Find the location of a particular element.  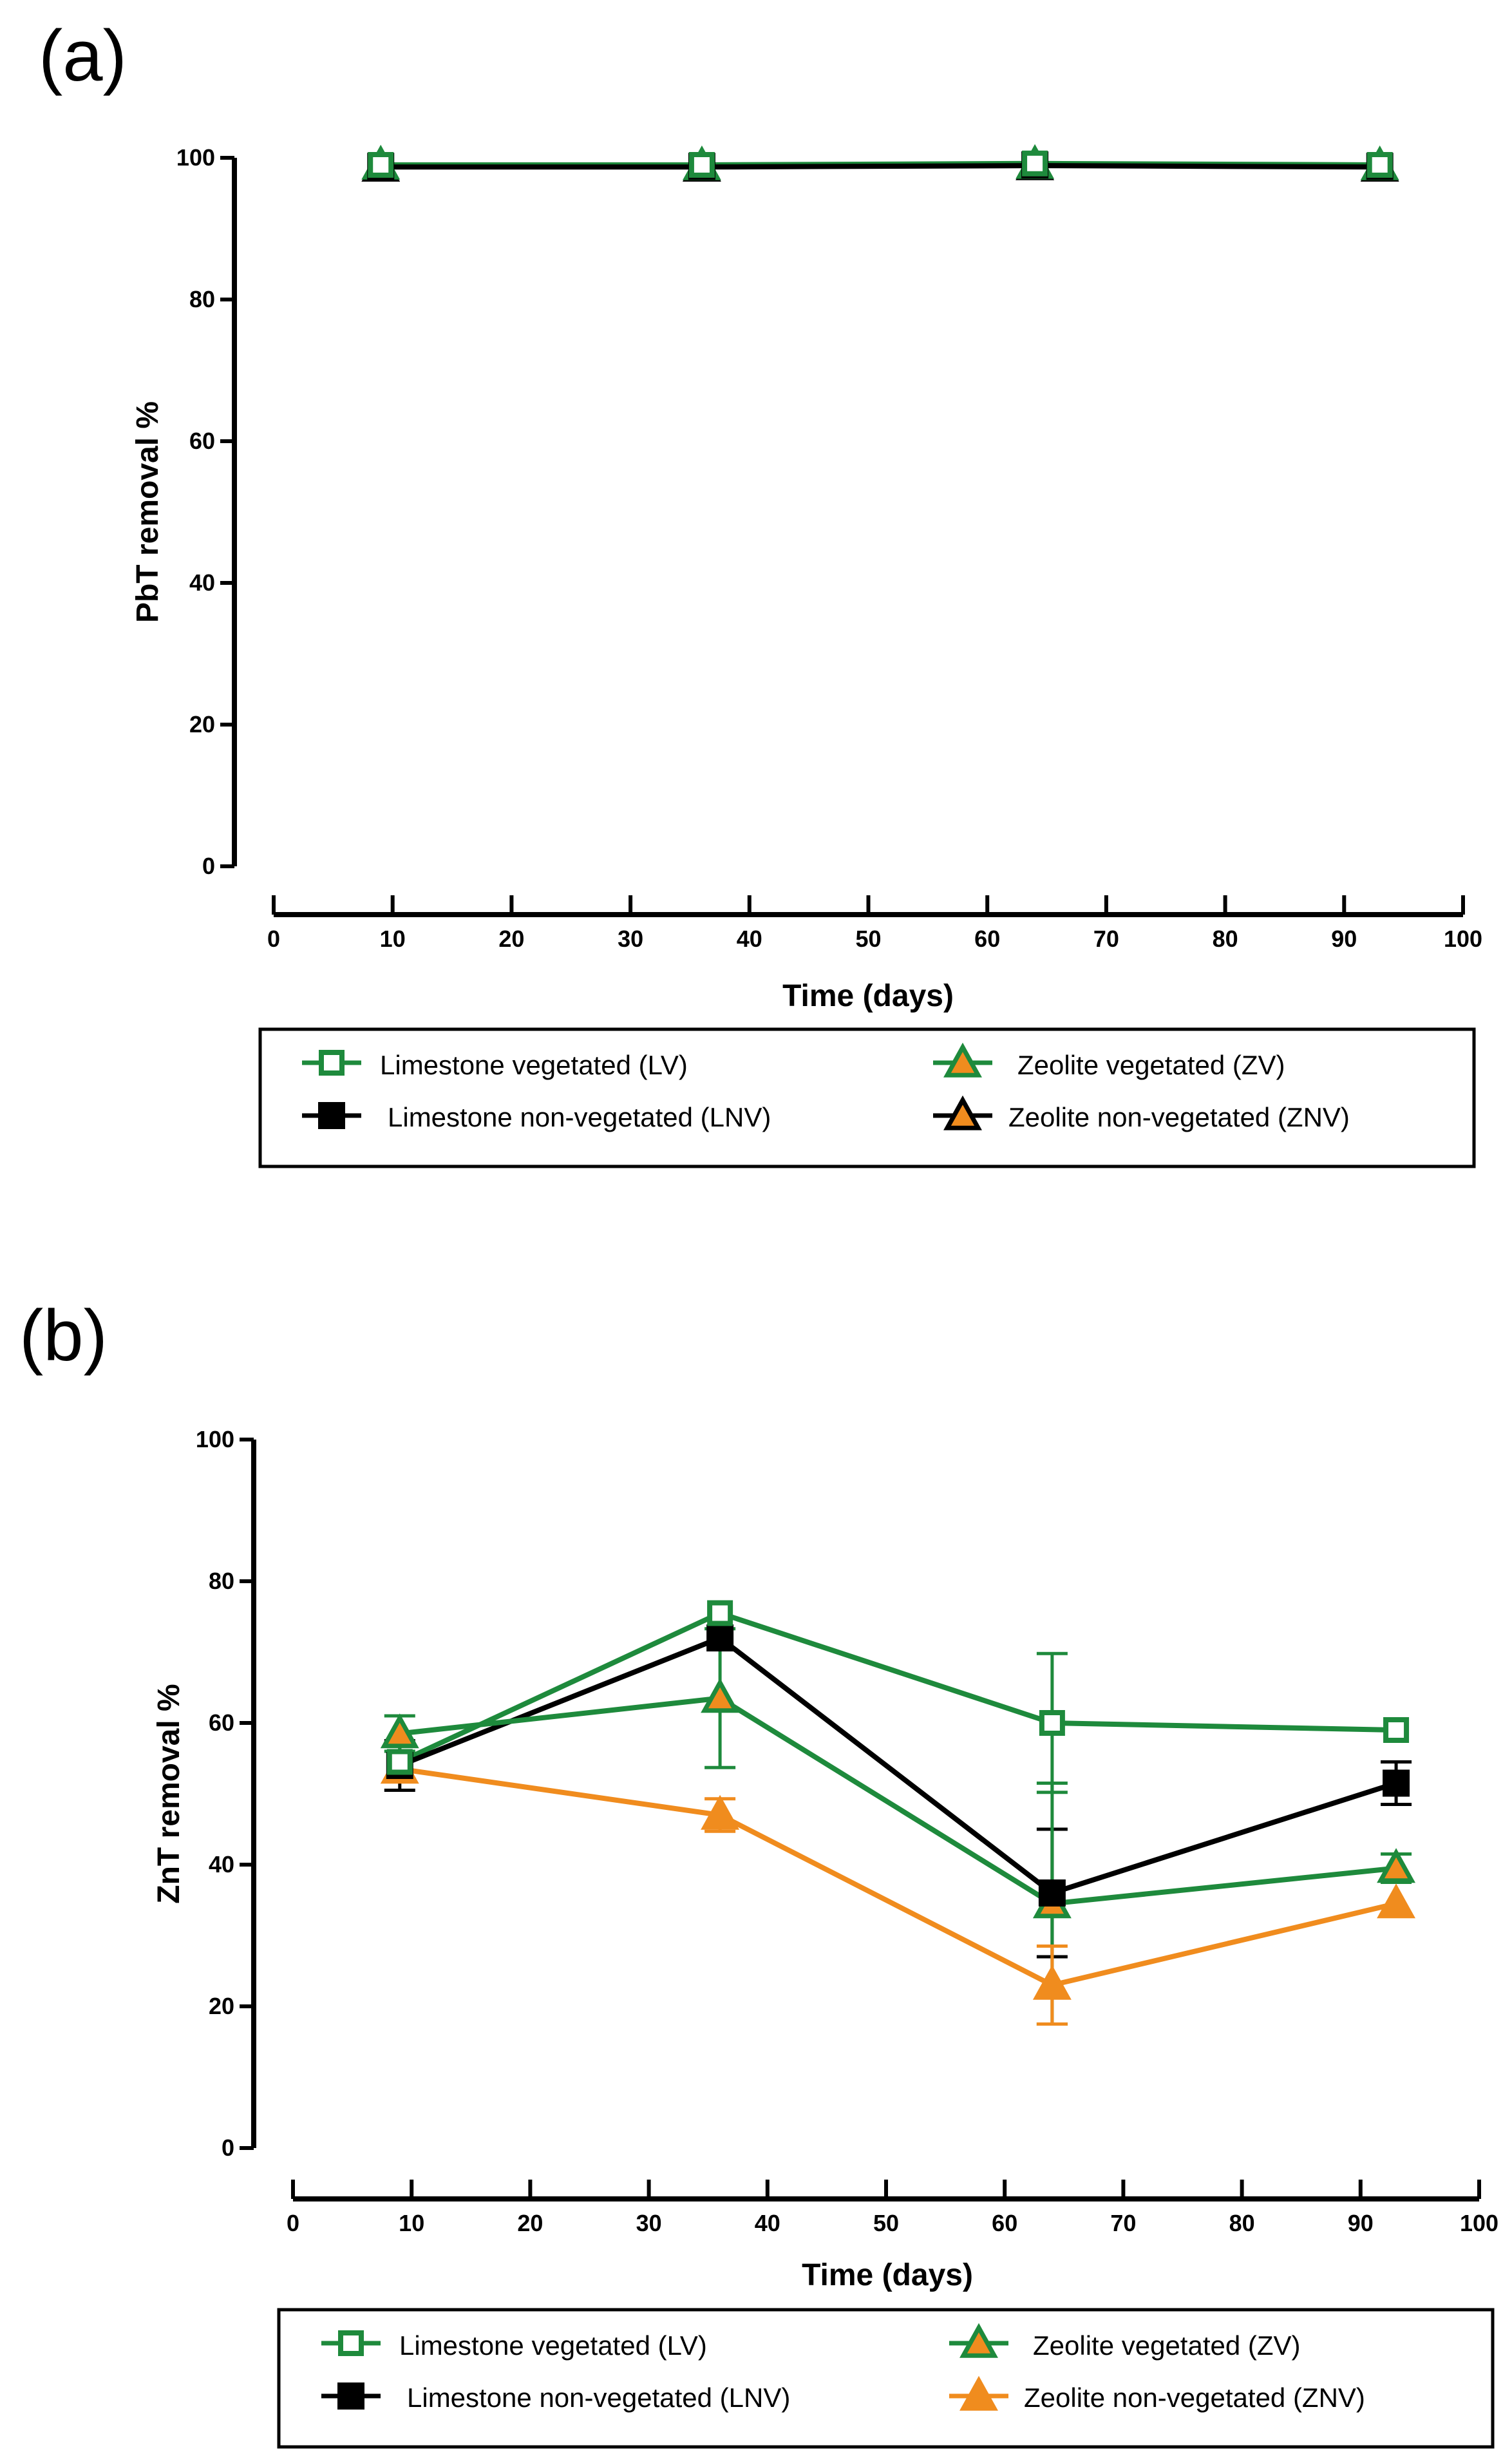

chart-b-y-ticks: 0 20 40 60 80 100 is located at coordinates (225, 1794).